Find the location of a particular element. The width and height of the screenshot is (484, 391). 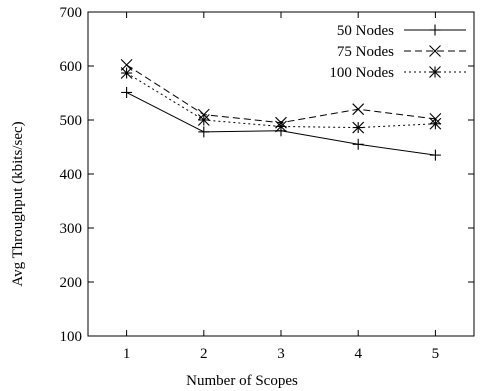

legend-label: 100 Nodes is located at coordinates (361, 73).